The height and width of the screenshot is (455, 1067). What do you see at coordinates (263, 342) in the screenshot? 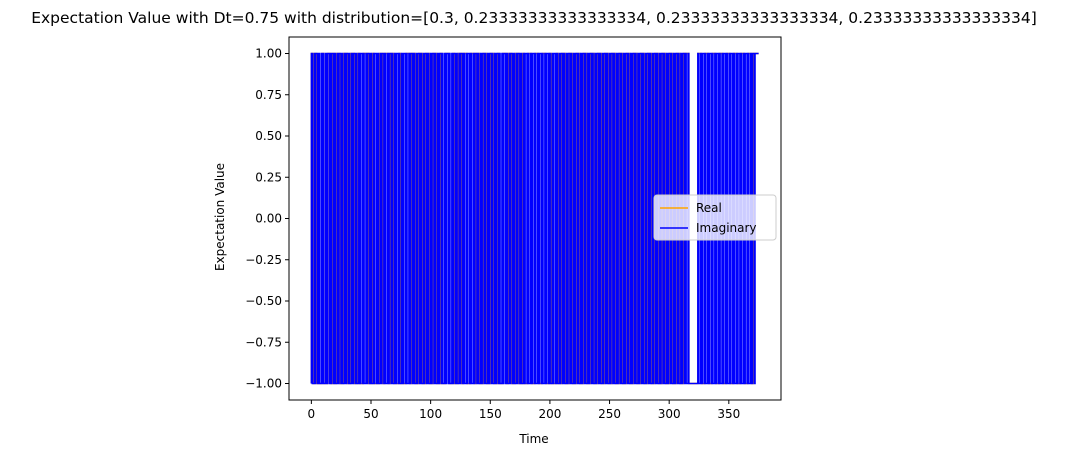
I see `y-tick-label: −0.75` at bounding box center [263, 342].